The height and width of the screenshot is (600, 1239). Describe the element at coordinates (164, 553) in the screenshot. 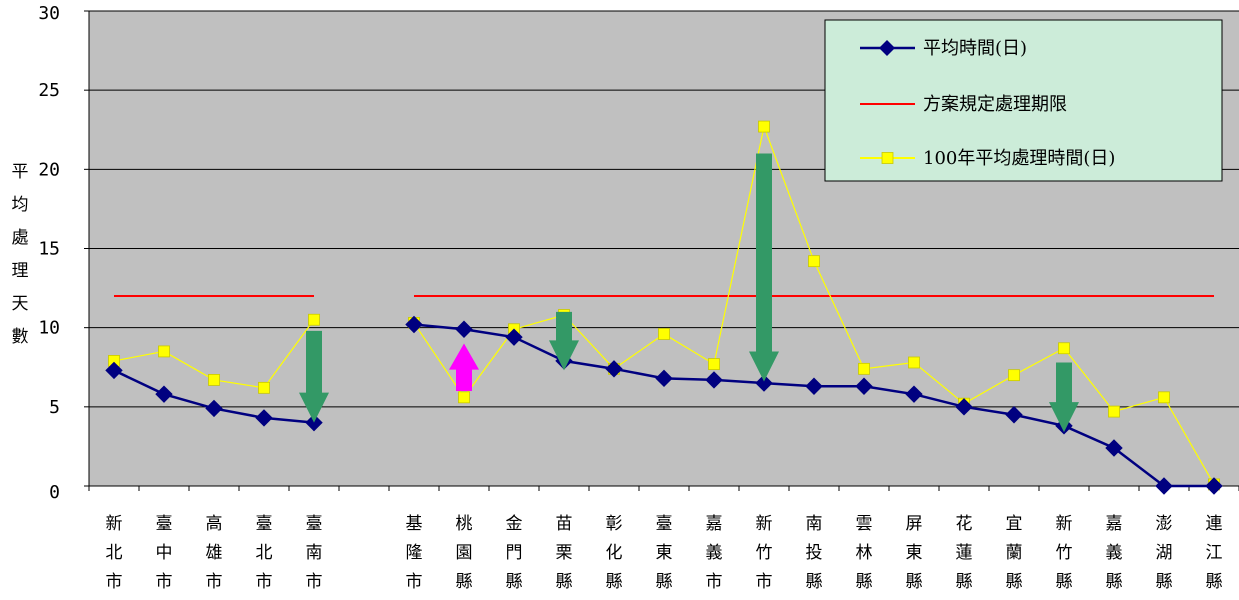

I see `x-tick-label: 臺中市` at that location.